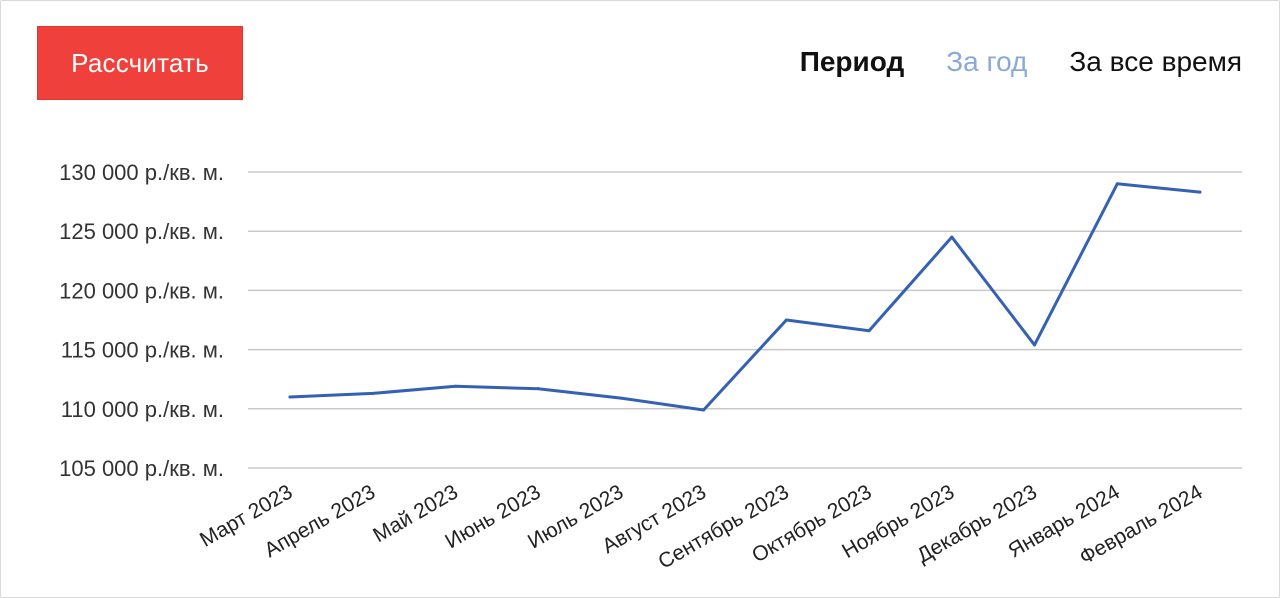  What do you see at coordinates (141, 290) in the screenshot?
I see `y-tick-label: 120 000 р./кв. м.` at bounding box center [141, 290].